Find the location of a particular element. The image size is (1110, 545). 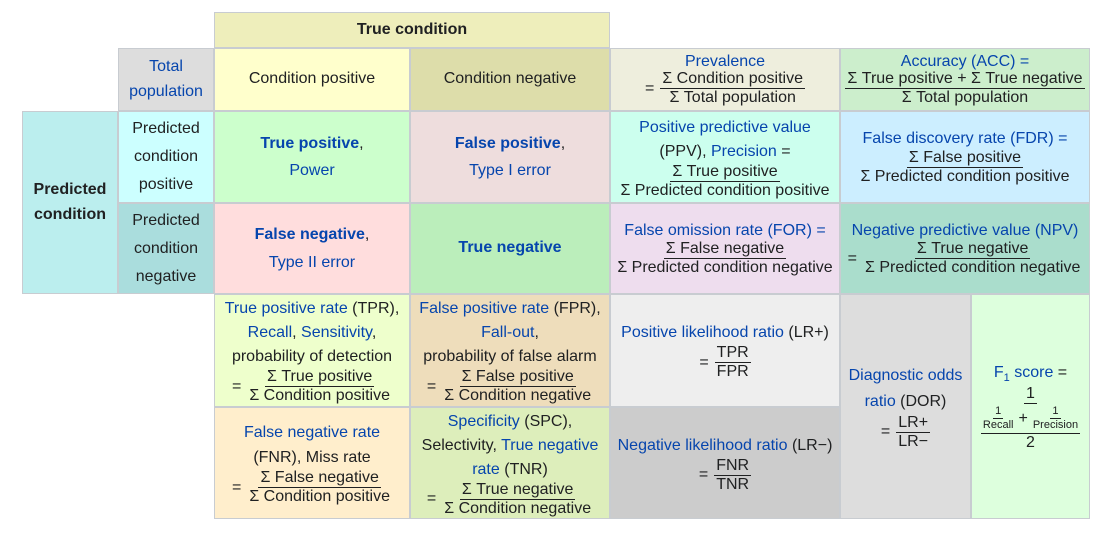

dor-link-1: Diagnostic odds is located at coordinates (905, 376).